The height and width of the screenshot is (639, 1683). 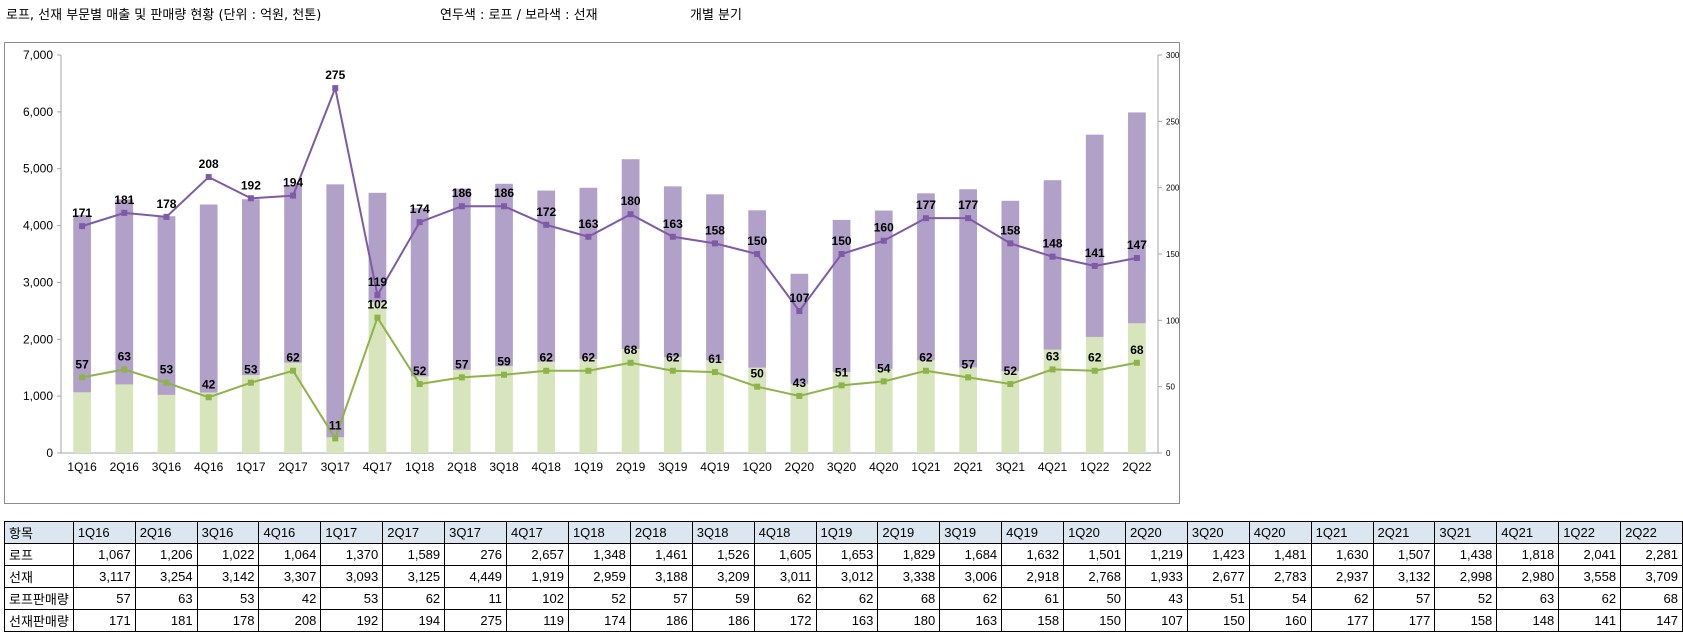 What do you see at coordinates (800, 467) in the screenshot?
I see `x-tick-label: 2Q20` at bounding box center [800, 467].